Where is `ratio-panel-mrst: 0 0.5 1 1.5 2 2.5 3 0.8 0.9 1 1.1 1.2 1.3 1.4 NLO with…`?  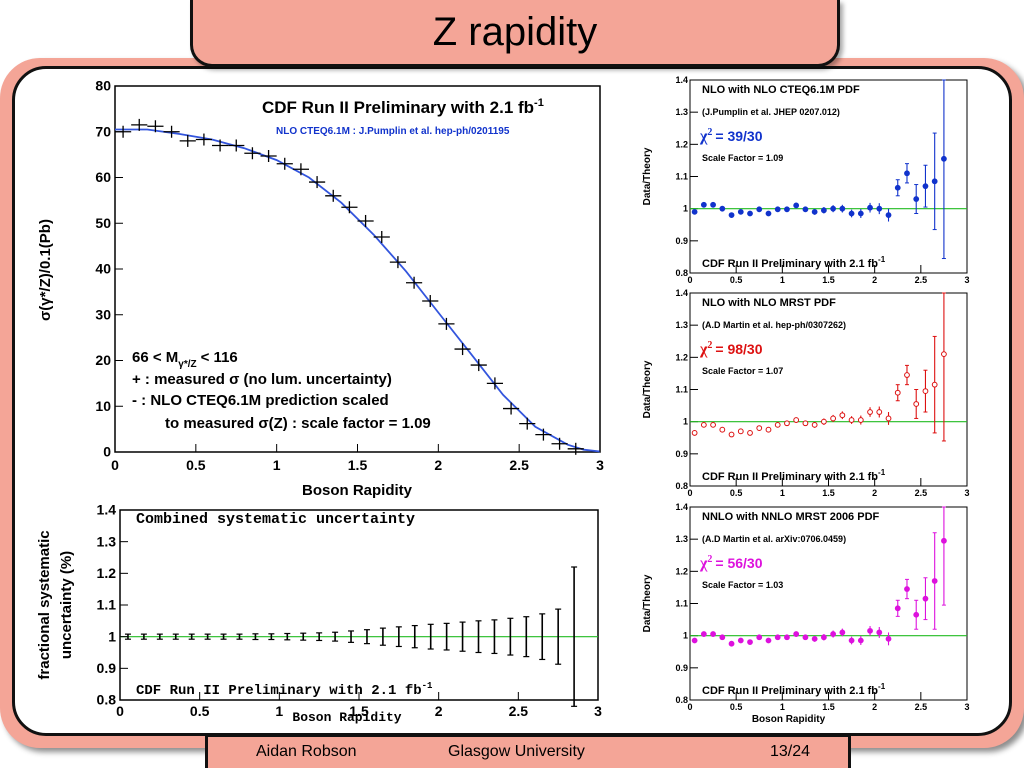 ratio-panel-mrst: 0 0.5 1 1.5 2 2.5 3 0.8 0.9 1 1.1 1.2 1.3 1.4 NLO with… is located at coordinates (806, 393).